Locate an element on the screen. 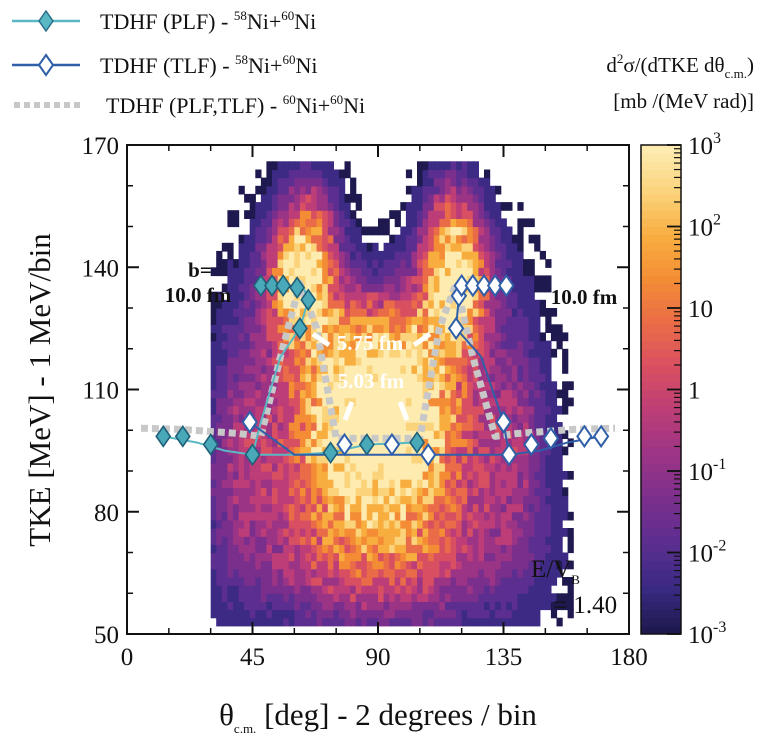 The width and height of the screenshot is (763, 747). tlf-point is located at coordinates (506, 285).